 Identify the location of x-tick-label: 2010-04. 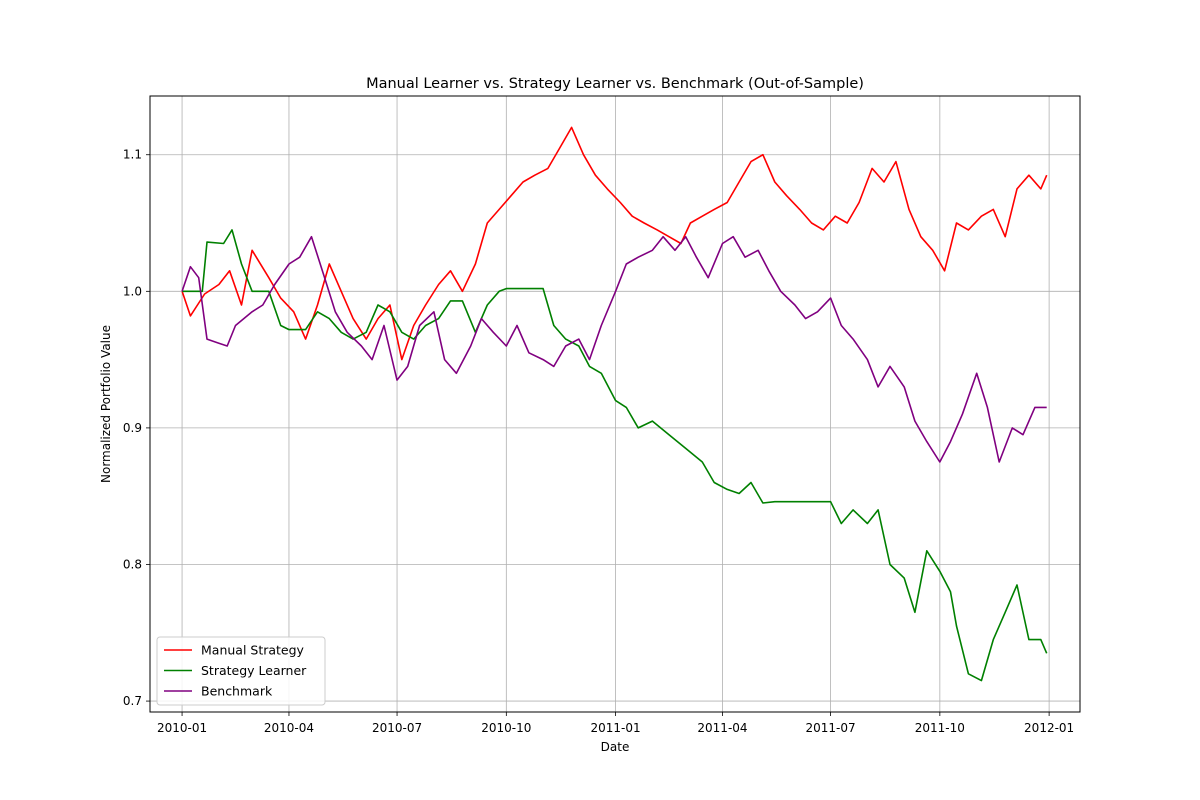
(289, 728).